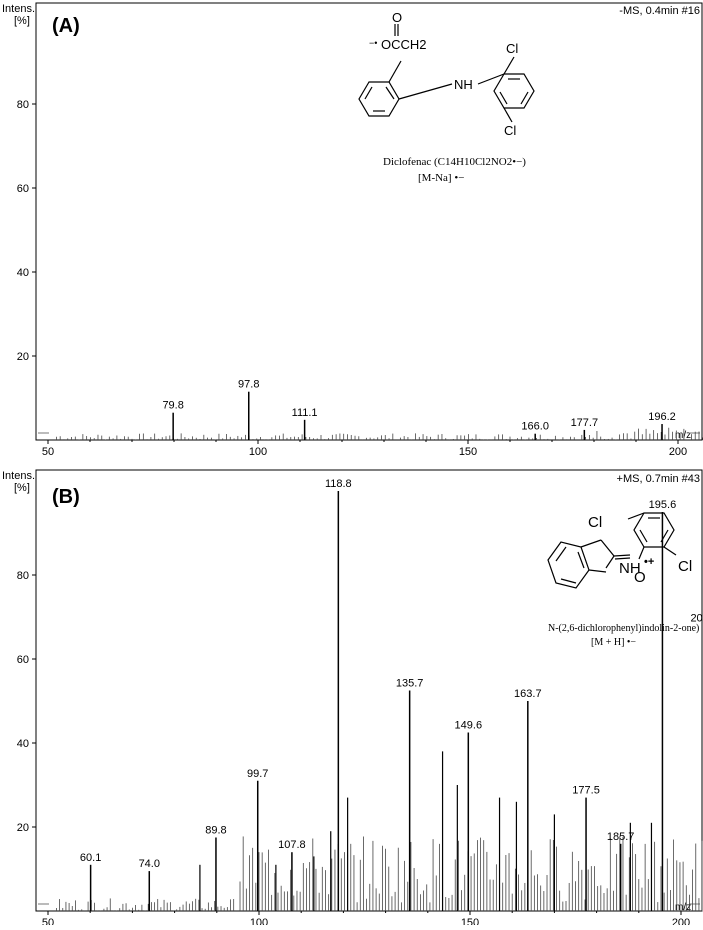  Describe the element at coordinates (585, 423) in the screenshot. I see `panel-a-peak-label-177.7: 177.7` at that location.